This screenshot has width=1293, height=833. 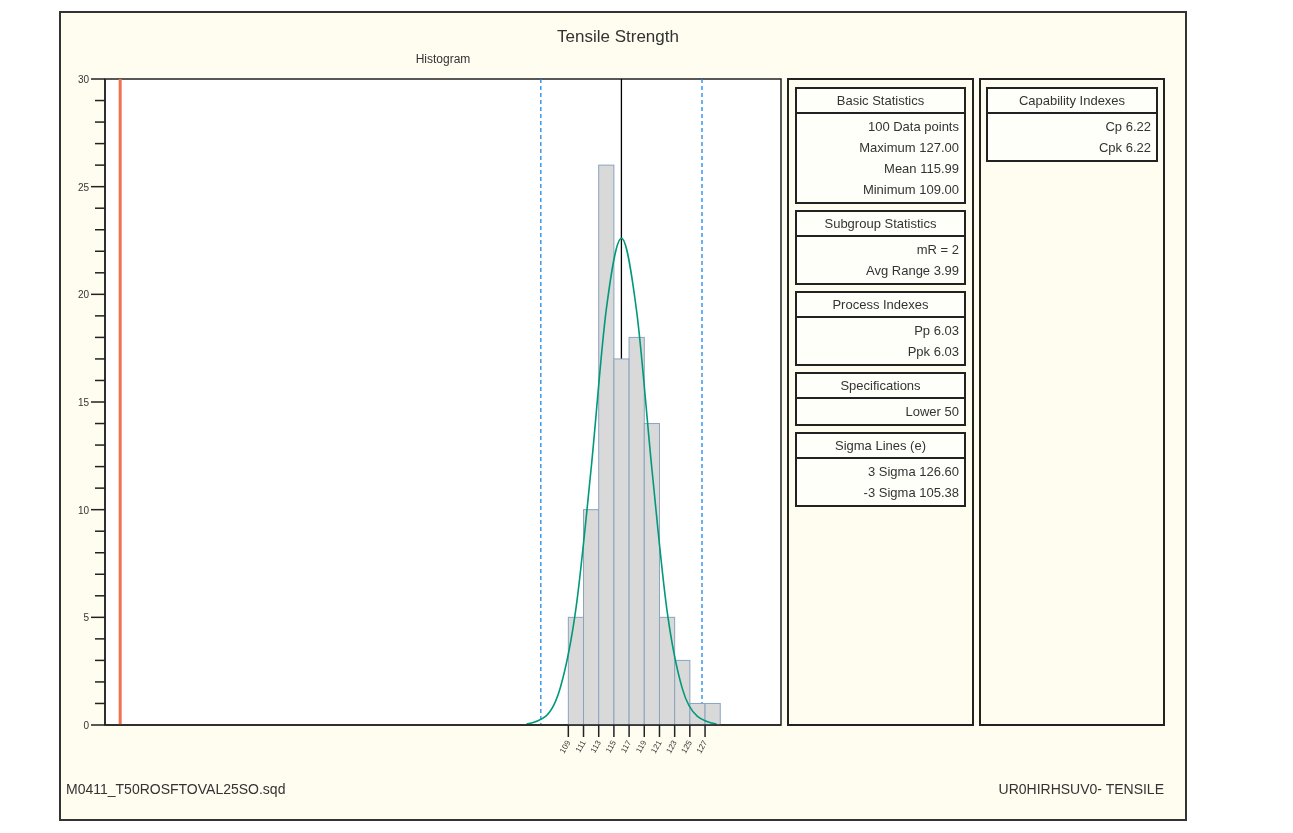 I want to click on x-tick-label: 127, so click(x=702, y=746).